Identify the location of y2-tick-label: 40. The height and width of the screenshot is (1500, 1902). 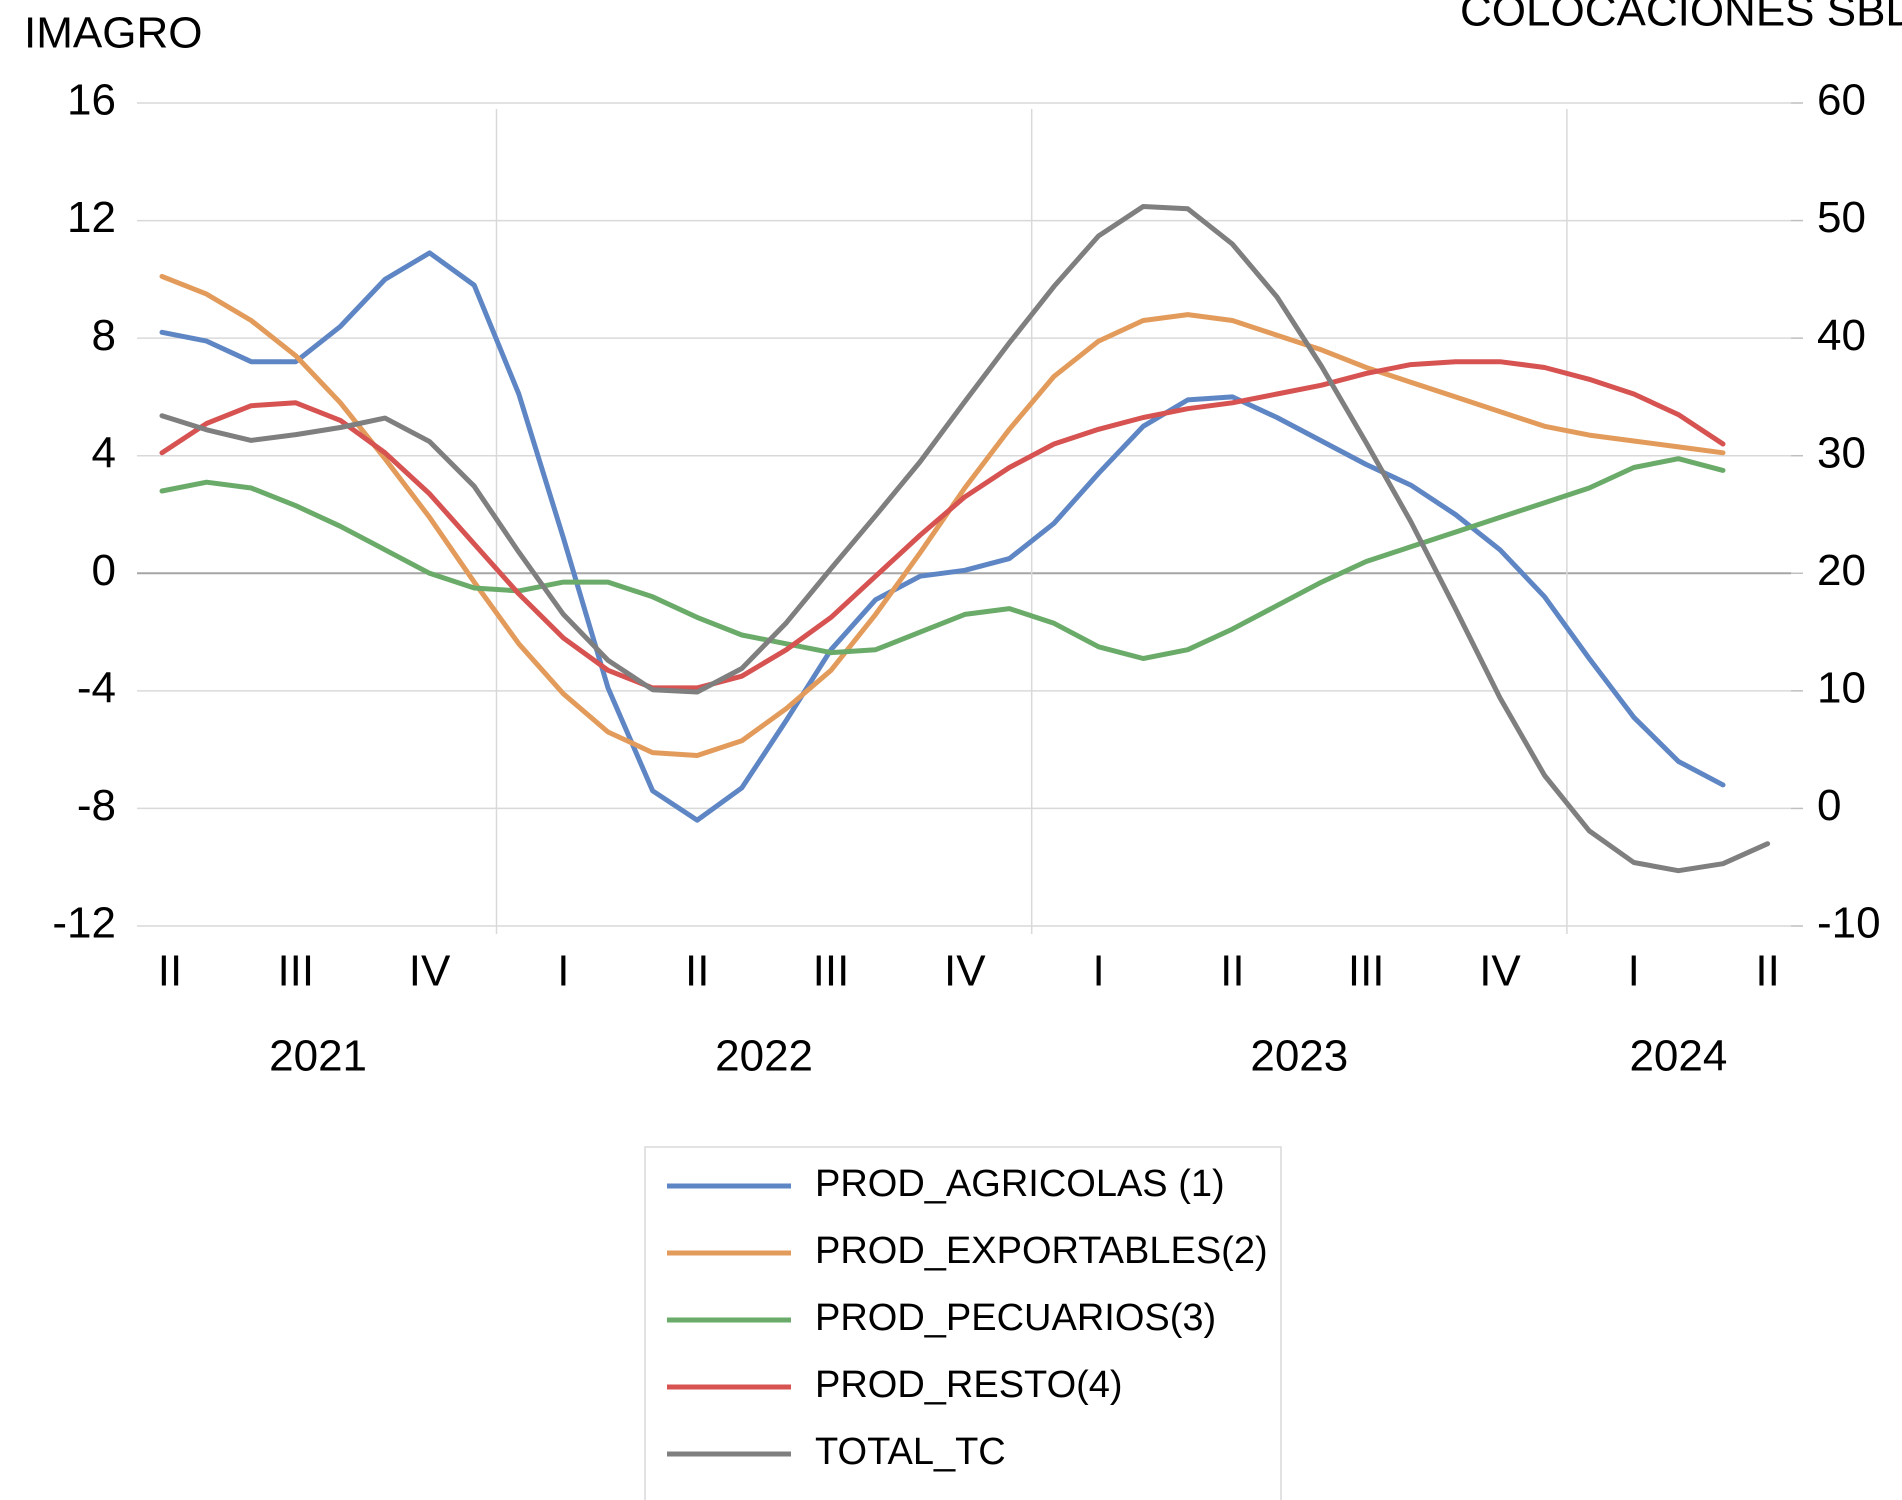
(1841, 335).